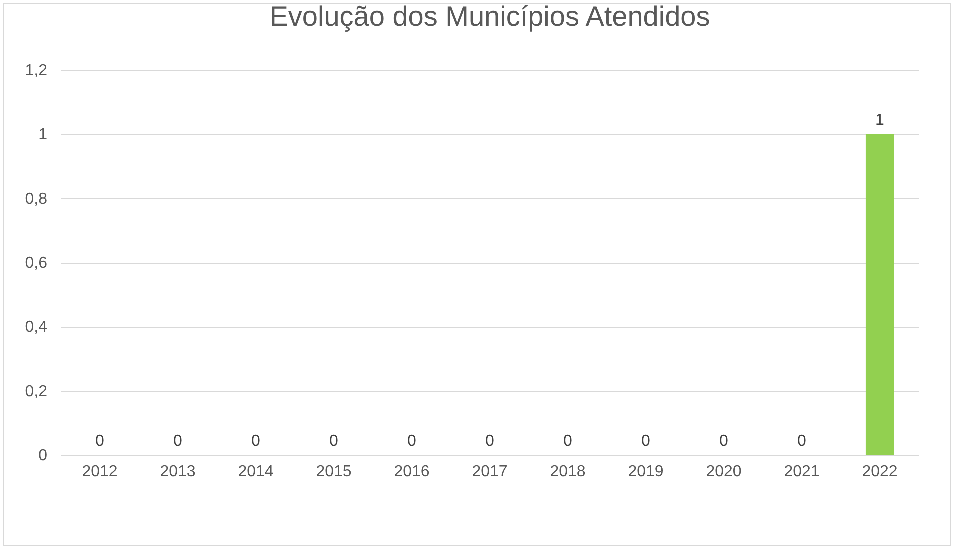 This screenshot has width=956, height=551. I want to click on x-tick-label: 2012, so click(100, 472).